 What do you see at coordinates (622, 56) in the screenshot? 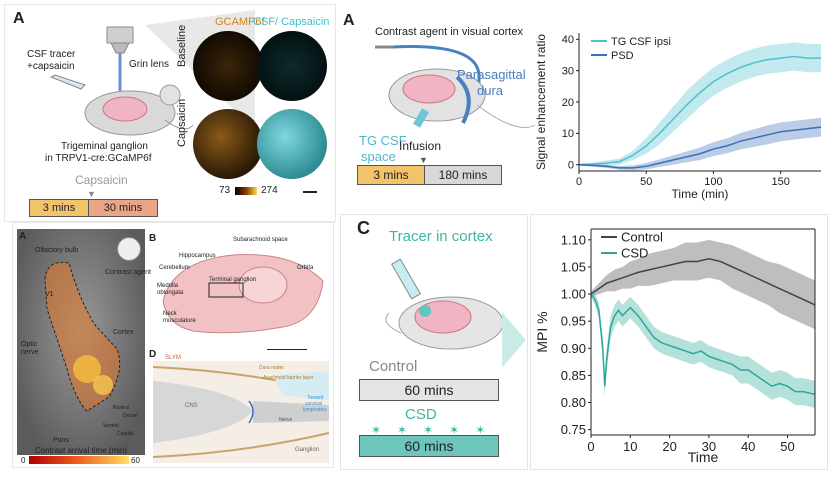
I see `legend-label: PSD` at bounding box center [622, 56].